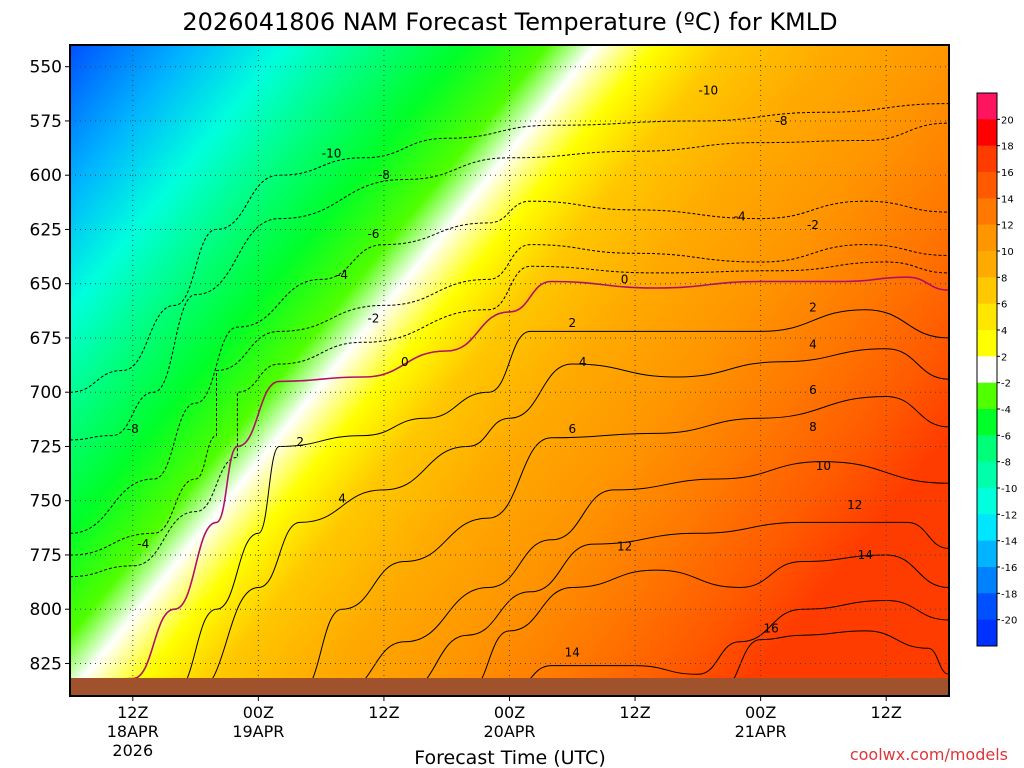 The height and width of the screenshot is (768, 1024). I want to click on x-tick-label: 18APR, so click(133, 731).